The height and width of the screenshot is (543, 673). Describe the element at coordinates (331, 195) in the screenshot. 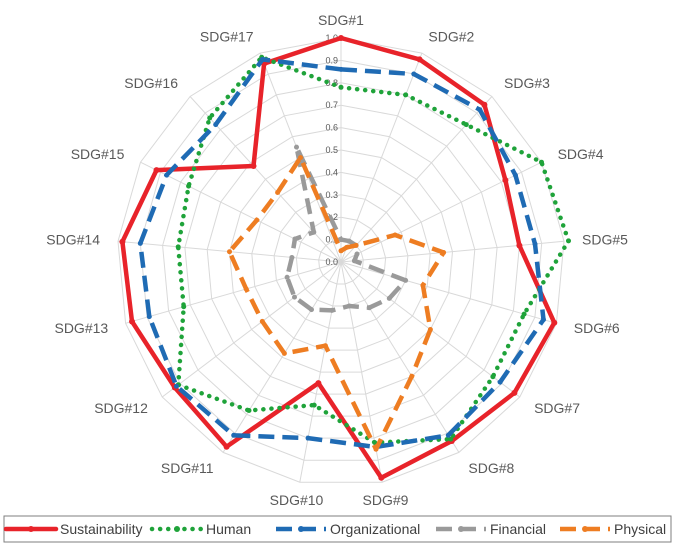

I see `tick-label: 0.3` at that location.